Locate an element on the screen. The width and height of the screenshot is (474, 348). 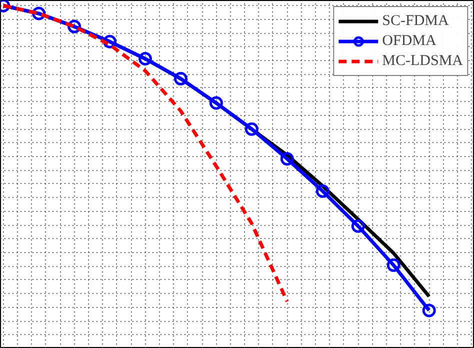
legend-label: SC-FDMA is located at coordinates (415, 21).